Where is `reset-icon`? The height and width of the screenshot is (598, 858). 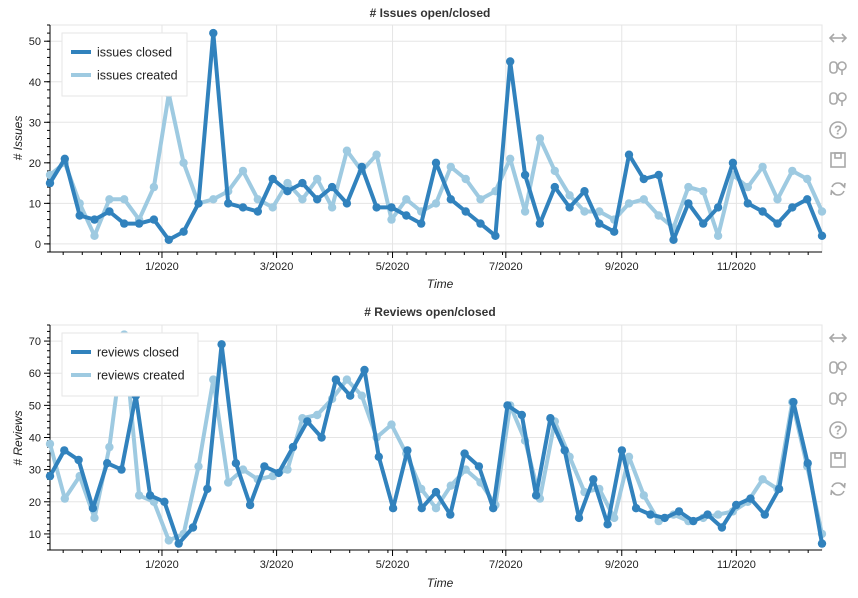
reset-icon is located at coordinates (838, 189).